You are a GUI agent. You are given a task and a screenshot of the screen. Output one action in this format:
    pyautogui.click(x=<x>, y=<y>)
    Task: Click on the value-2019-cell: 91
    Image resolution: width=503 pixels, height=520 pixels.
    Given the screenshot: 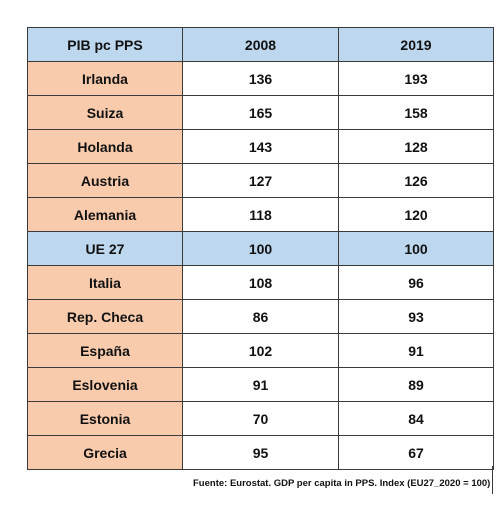 What is the action you would take?
    pyautogui.click(x=416, y=350)
    